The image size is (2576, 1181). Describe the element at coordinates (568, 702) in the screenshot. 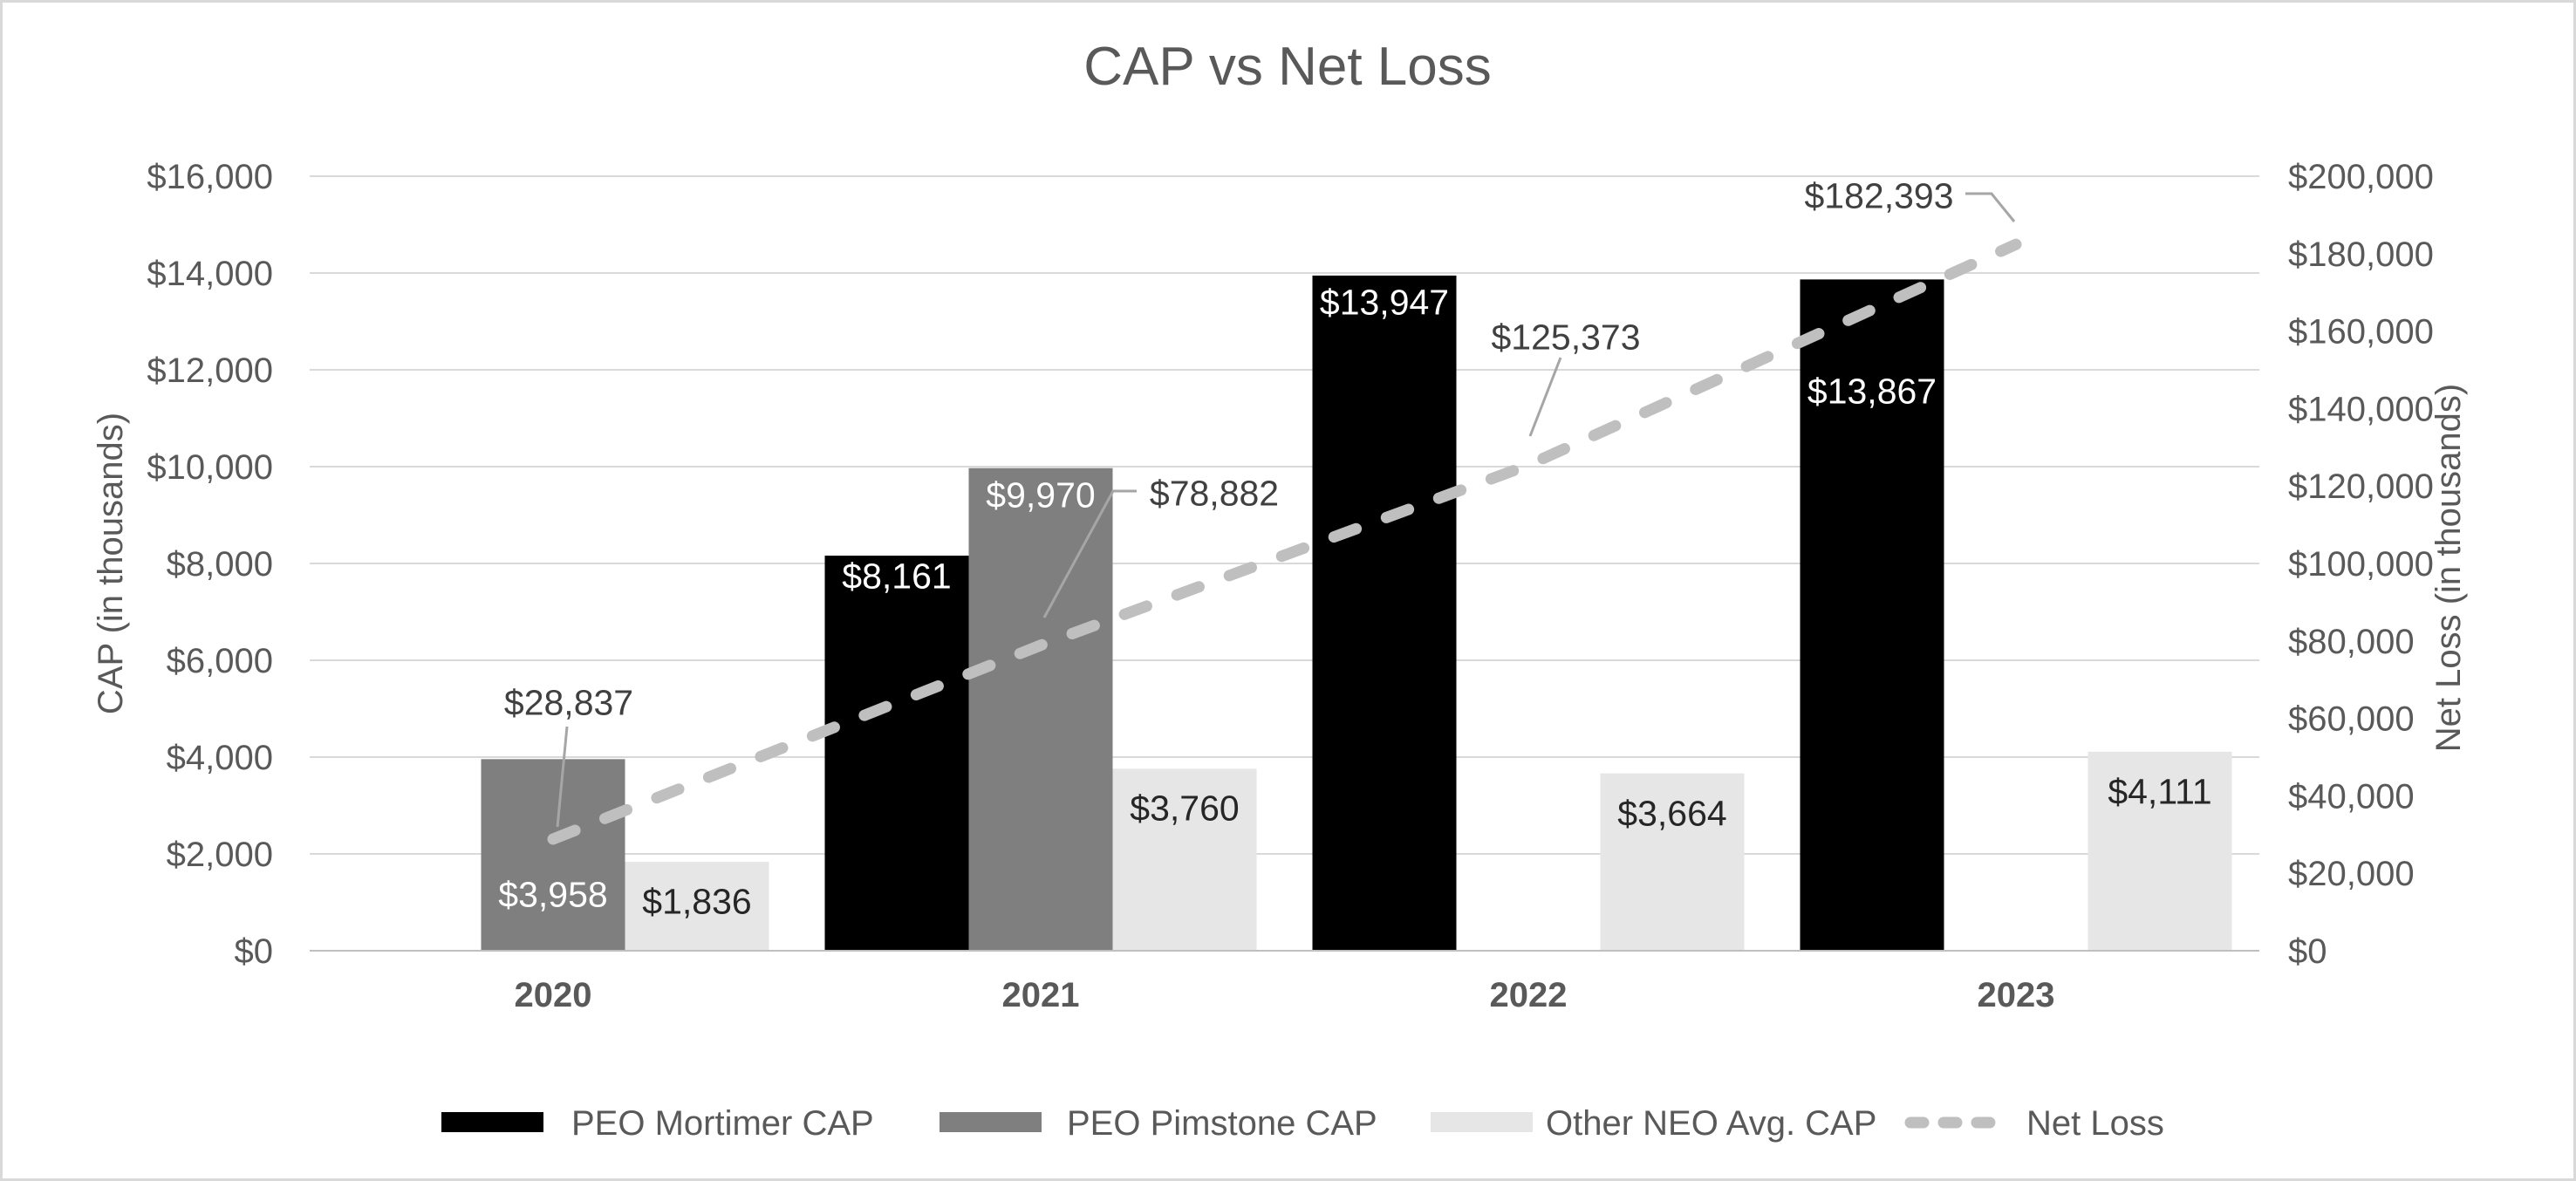

I see `net-loss-value-label: $28,837` at that location.